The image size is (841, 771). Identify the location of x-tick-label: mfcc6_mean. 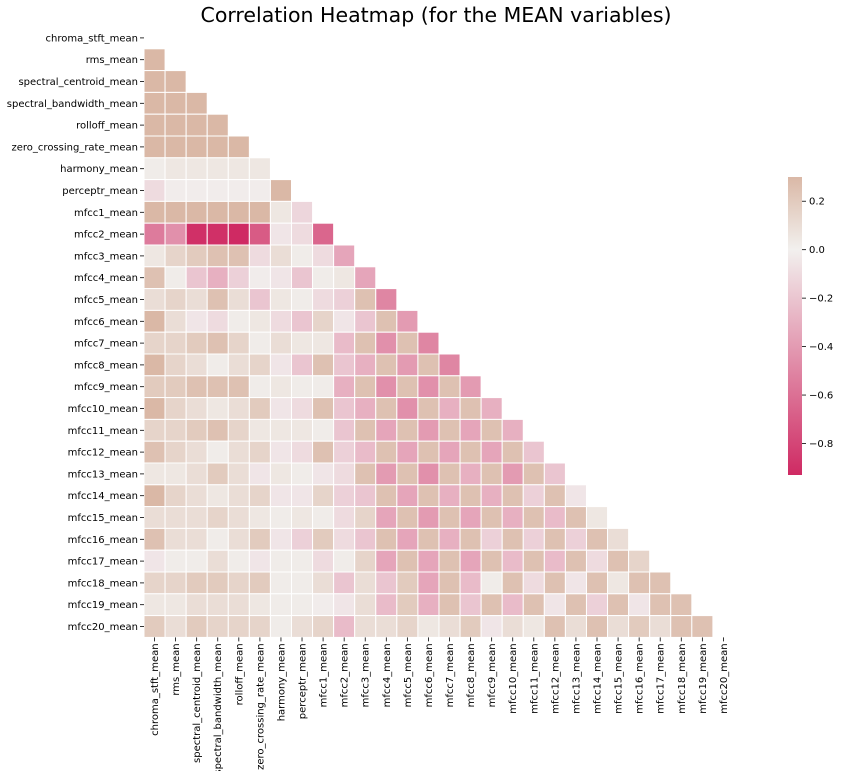
(429, 675).